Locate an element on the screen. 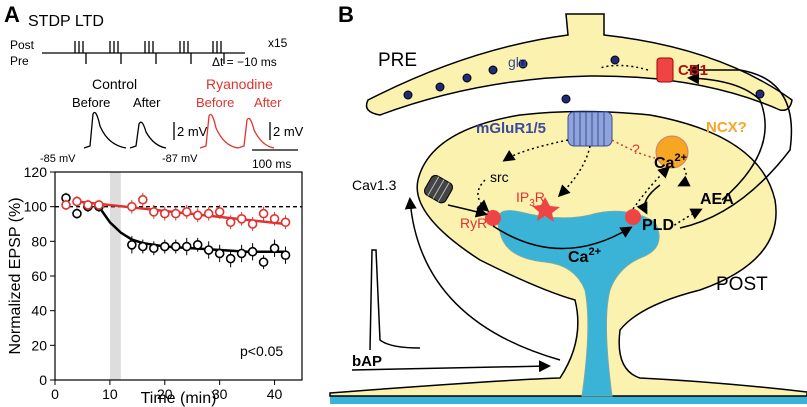 This screenshot has width=807, height=407. repeat-label: x15 is located at coordinates (278, 43).